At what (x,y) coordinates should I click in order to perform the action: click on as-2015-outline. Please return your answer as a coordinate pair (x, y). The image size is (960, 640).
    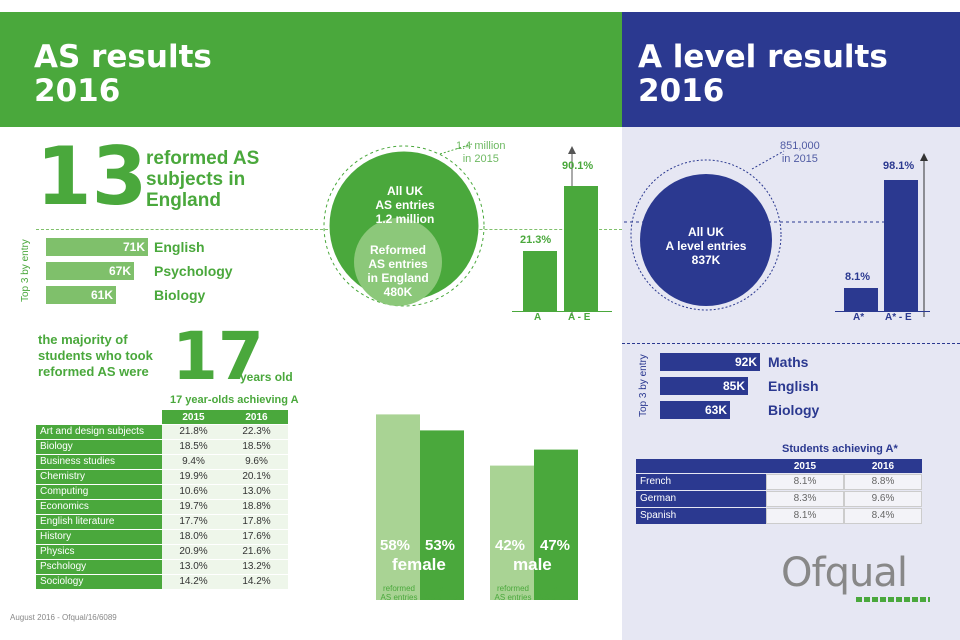
    Looking at the image, I should click on (404, 226).